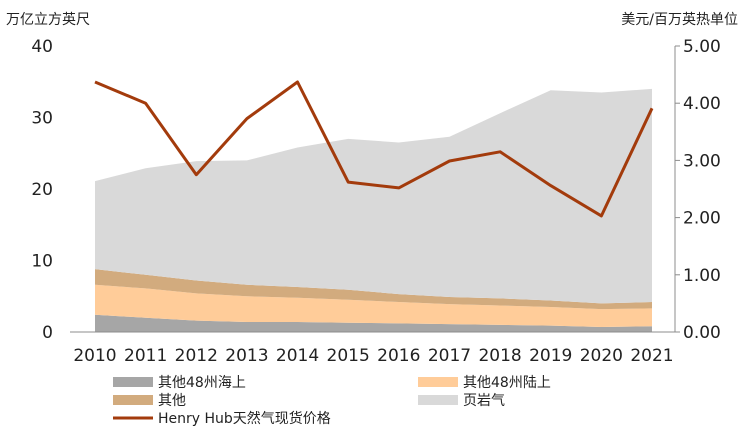  What do you see at coordinates (348, 356) in the screenshot?
I see `x-tick-label: 2015` at bounding box center [348, 356].